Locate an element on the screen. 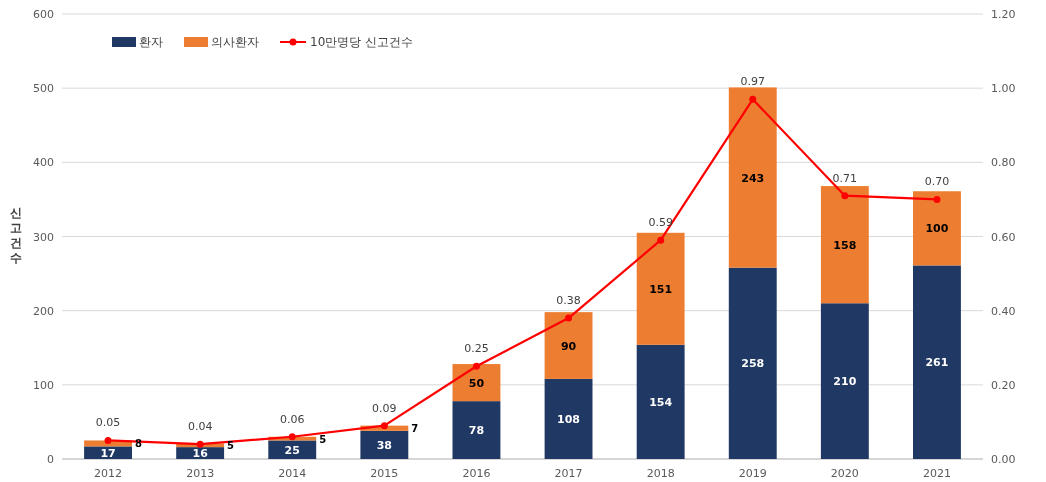 This screenshot has height=482, width=1046. x-tick-label: 2013 is located at coordinates (200, 473).